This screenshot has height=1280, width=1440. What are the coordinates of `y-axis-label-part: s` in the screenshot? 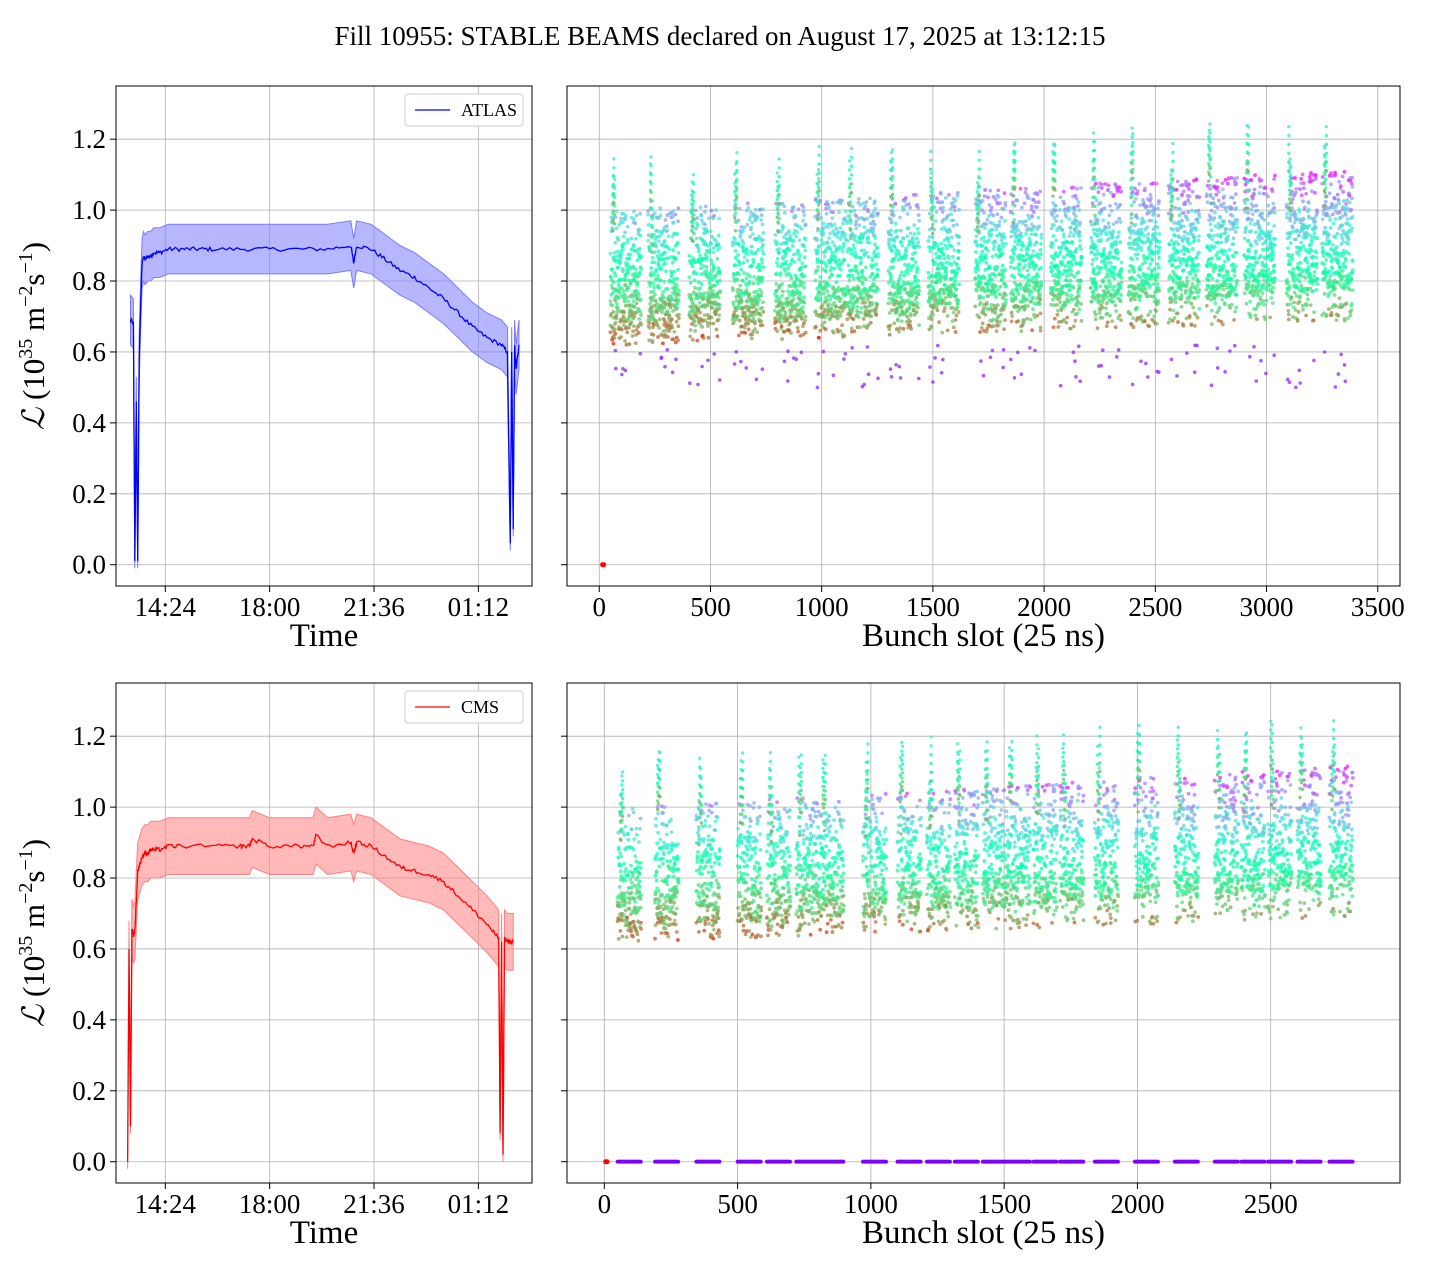 It's located at (33, 279).